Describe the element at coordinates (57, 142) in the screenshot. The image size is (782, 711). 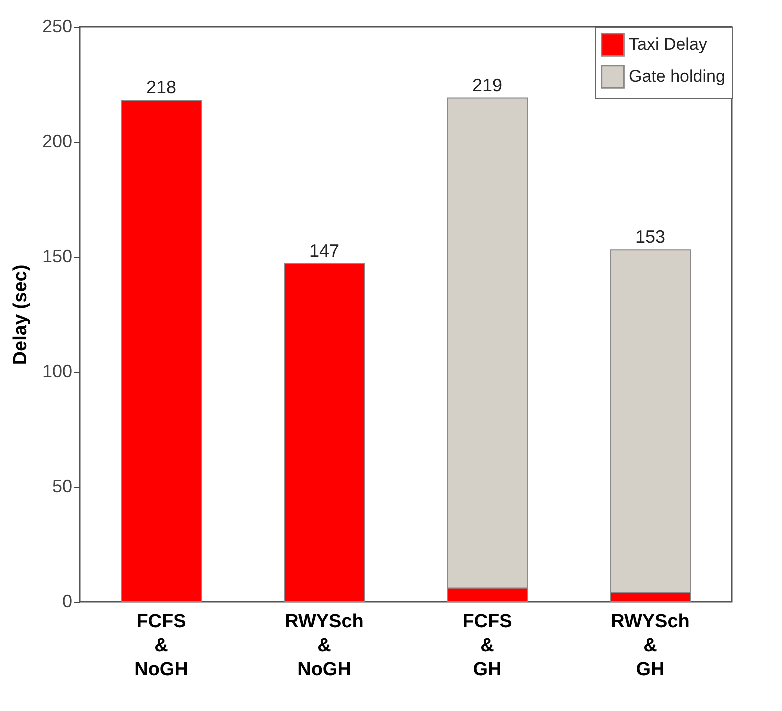
I see `y-tick-label: 200` at that location.